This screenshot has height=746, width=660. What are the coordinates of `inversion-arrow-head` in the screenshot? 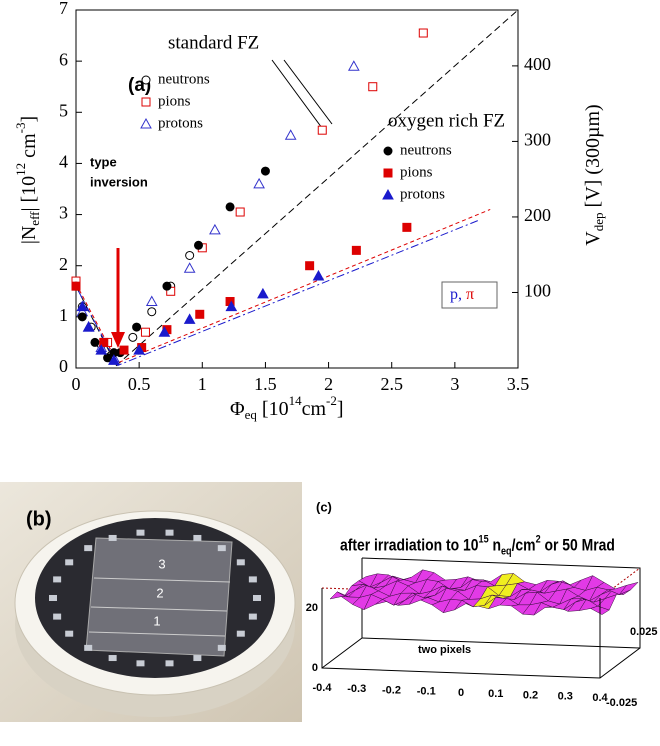 It's located at (118, 340).